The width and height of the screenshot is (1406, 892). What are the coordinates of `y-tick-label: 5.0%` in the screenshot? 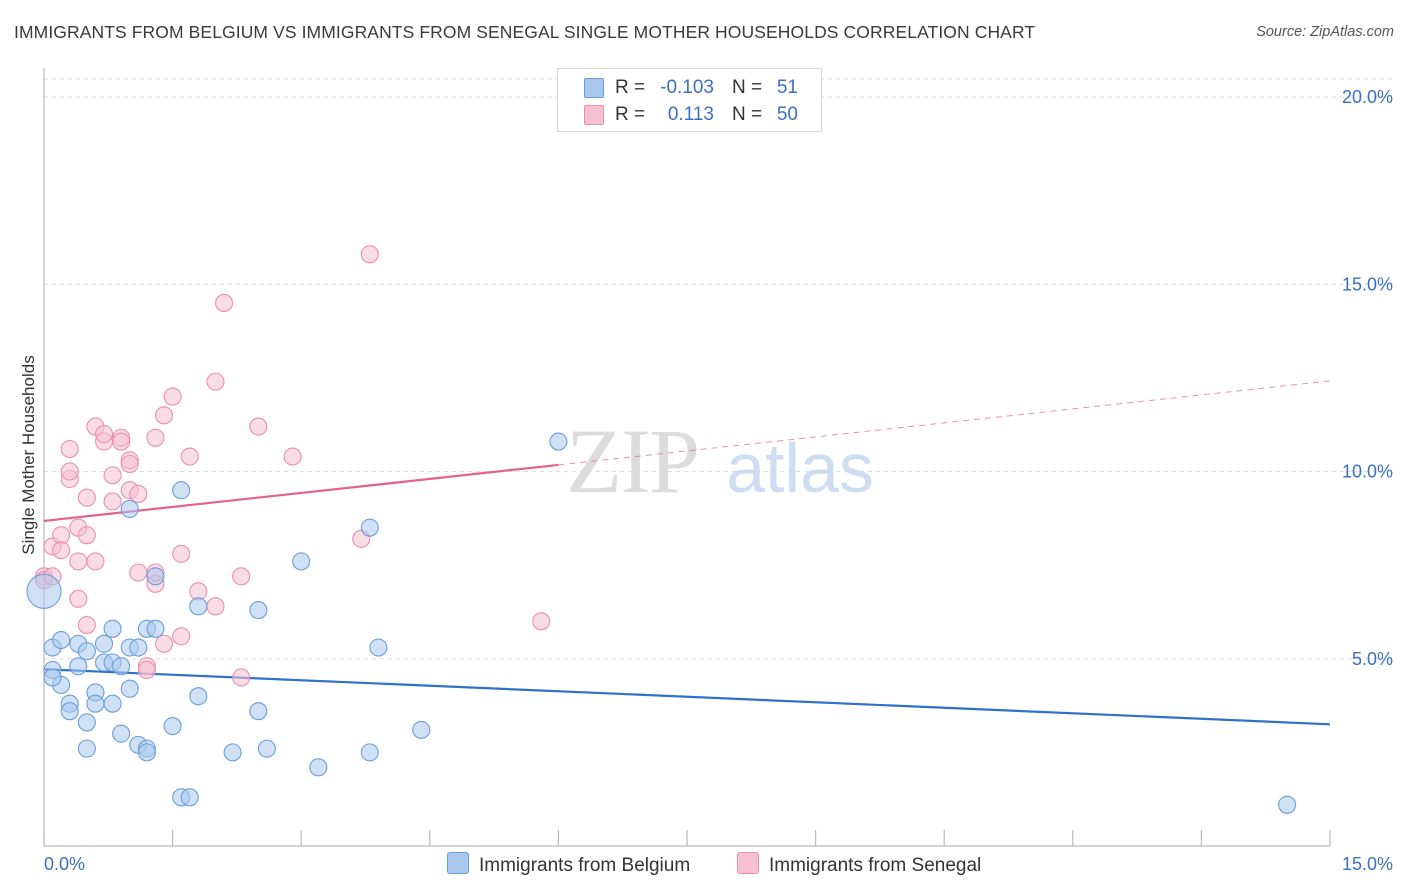 It's located at (1372, 659).